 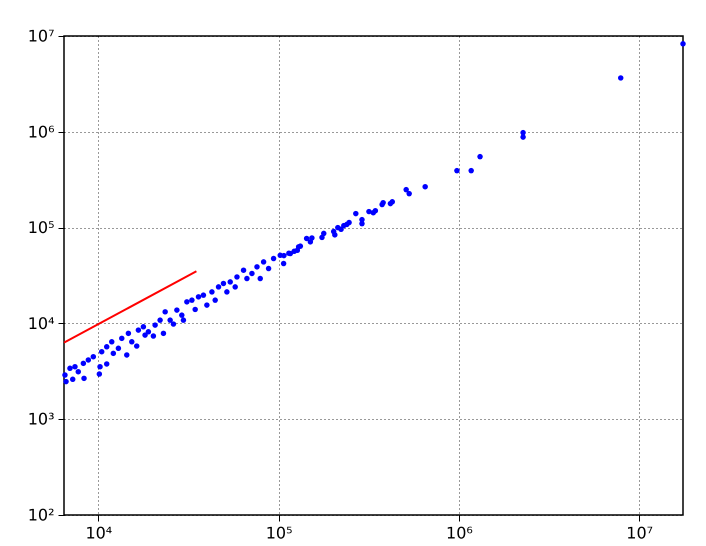 What do you see at coordinates (41, 228) in the screenshot?
I see `y-tick-label: 10⁵` at bounding box center [41, 228].